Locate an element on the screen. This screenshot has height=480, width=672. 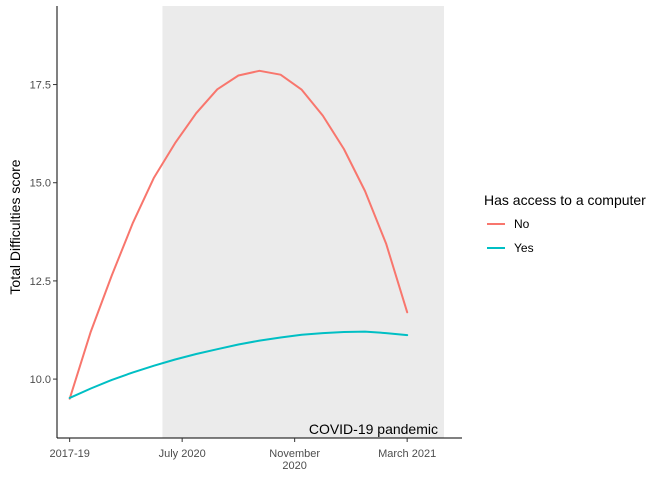
series-line-yes is located at coordinates (238, 364).